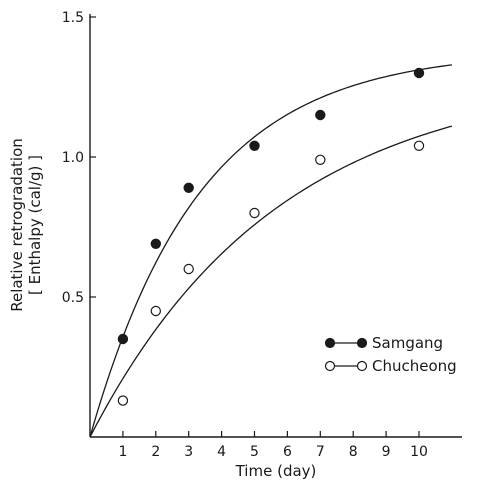 This screenshot has width=484, height=484. Describe the element at coordinates (419, 452) in the screenshot. I see `x-tick-label: 10` at that location.